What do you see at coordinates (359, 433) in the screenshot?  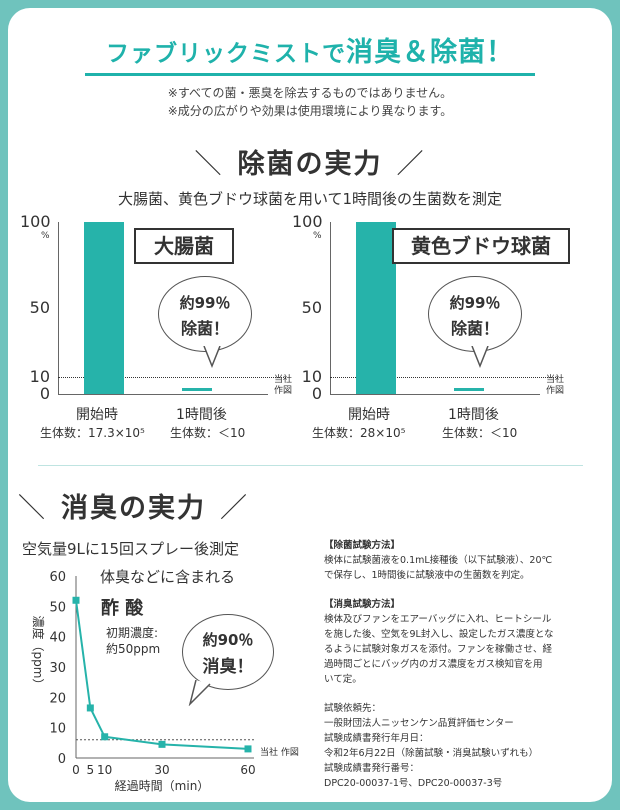 I see `cell-count-label: 生体数：28×10⁵` at bounding box center [359, 433].